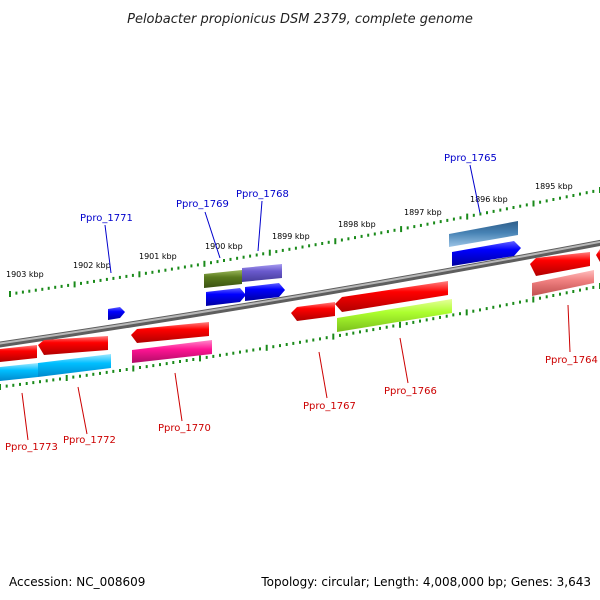 The height and width of the screenshot is (600, 600). Describe the element at coordinates (31, 447) in the screenshot. I see `label-ppro-1773: Ppro_1773` at that location.